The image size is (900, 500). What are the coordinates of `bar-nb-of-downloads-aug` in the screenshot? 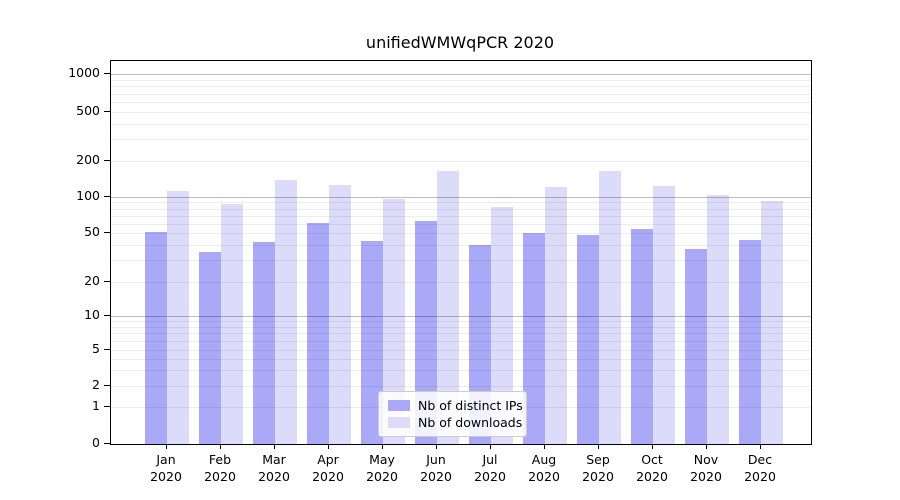 It's located at (556, 315).